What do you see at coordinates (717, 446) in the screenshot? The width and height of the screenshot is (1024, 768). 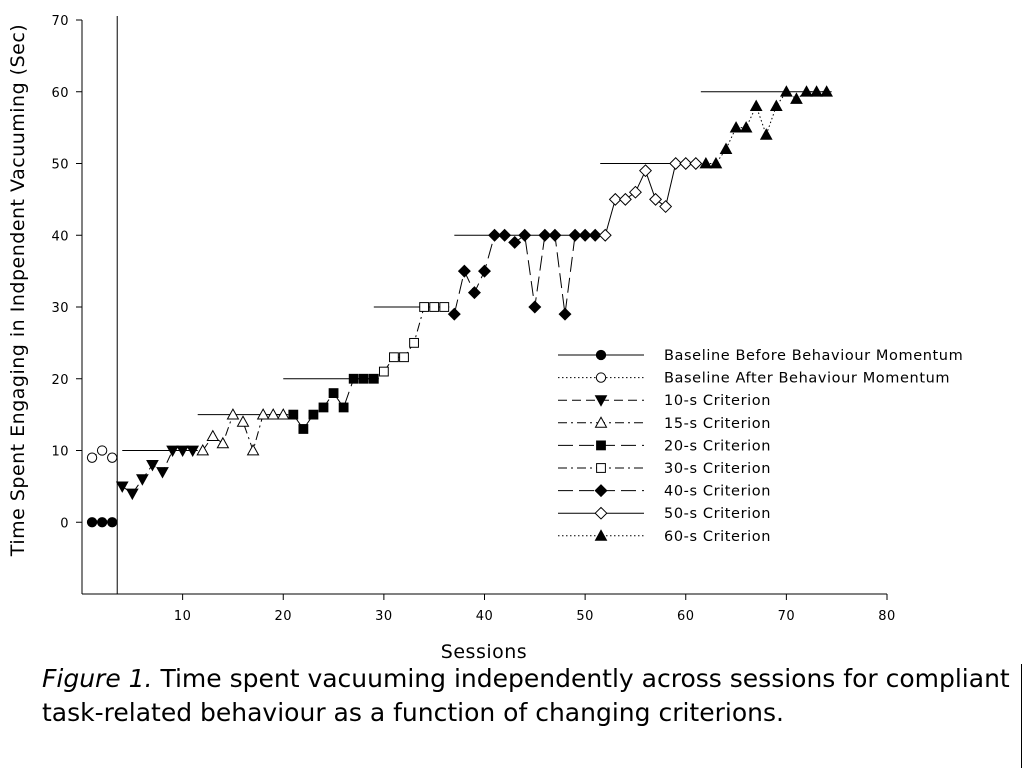 I see `legend-label: 20-s Criterion` at bounding box center [717, 446].